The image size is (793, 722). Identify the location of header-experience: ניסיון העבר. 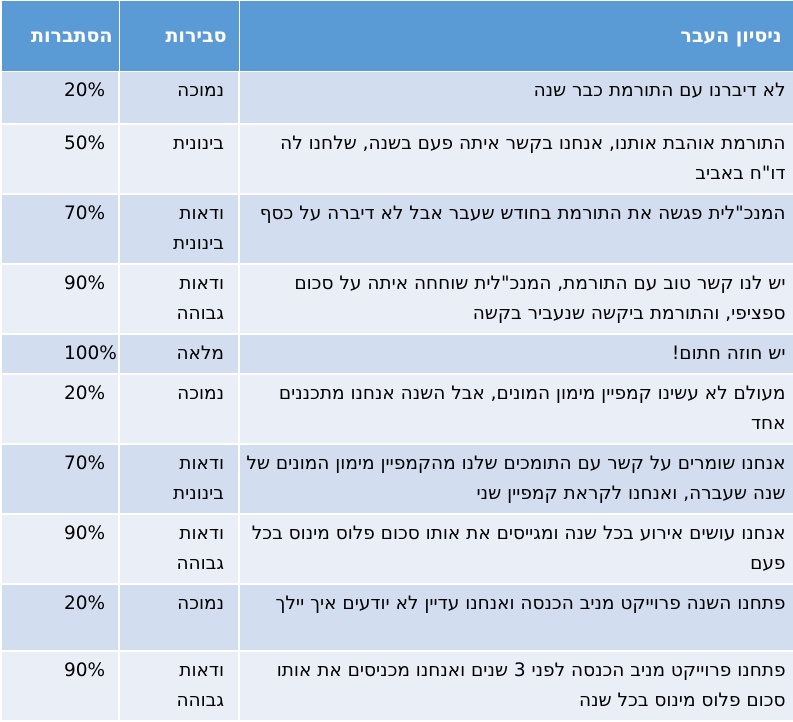
(515, 36).